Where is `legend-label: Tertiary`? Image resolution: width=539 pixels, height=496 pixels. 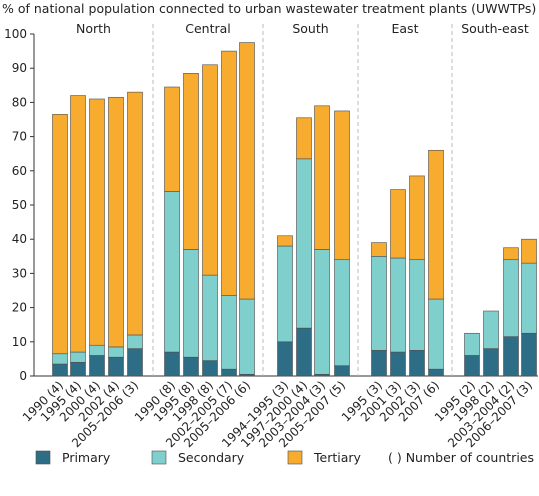 legend-label: Tertiary is located at coordinates (337, 457).